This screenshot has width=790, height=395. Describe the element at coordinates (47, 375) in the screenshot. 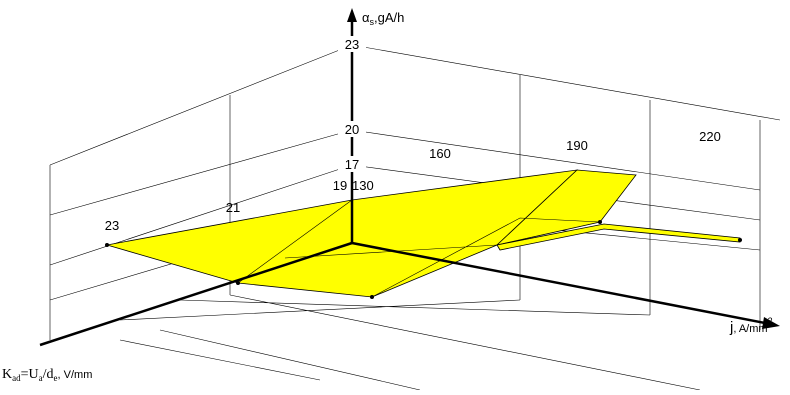

I see `y-axis-label: Kad=Ua/de, V/mm` at that location.